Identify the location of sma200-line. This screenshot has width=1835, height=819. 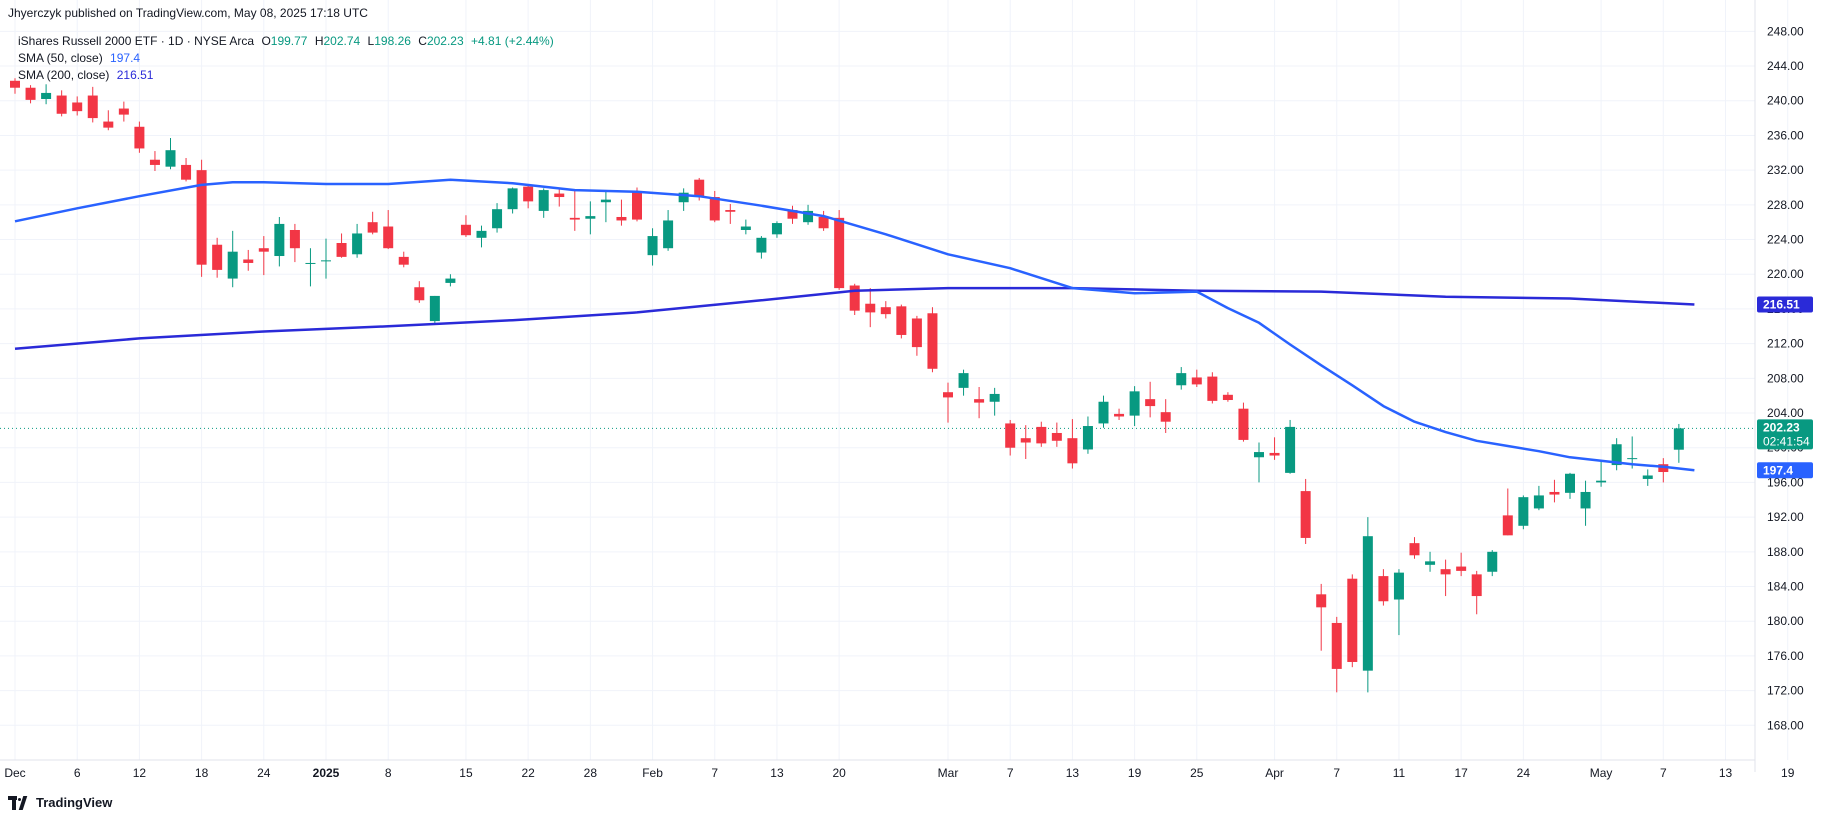
(854, 318).